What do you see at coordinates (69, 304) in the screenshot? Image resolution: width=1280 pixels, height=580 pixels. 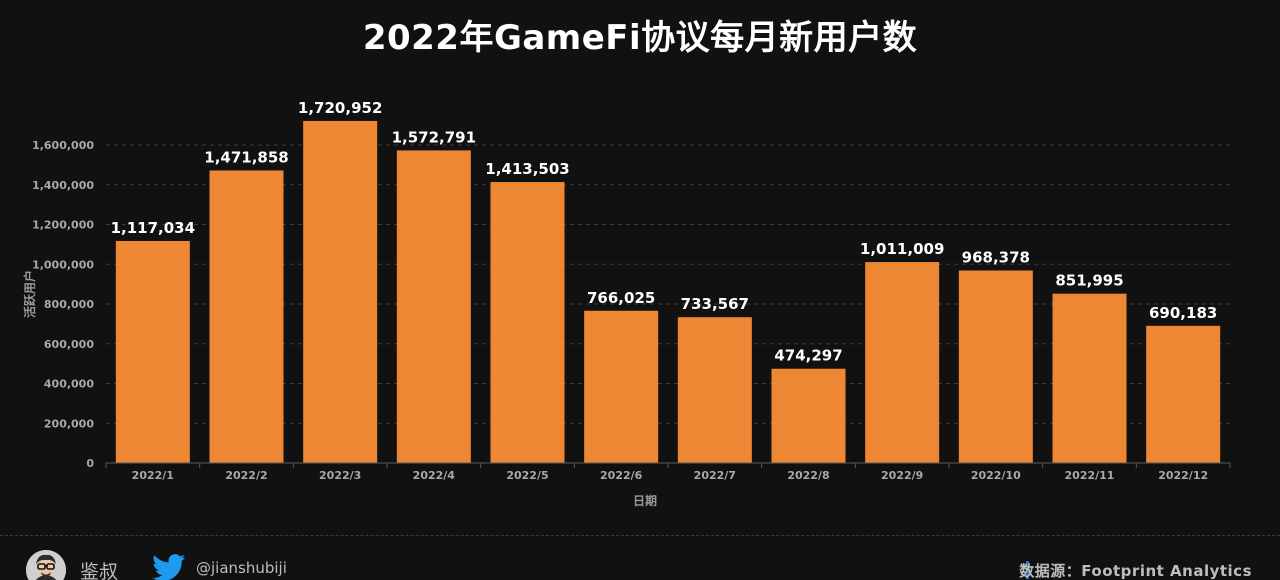 I see `y-tick-label: 800,000` at bounding box center [69, 304].